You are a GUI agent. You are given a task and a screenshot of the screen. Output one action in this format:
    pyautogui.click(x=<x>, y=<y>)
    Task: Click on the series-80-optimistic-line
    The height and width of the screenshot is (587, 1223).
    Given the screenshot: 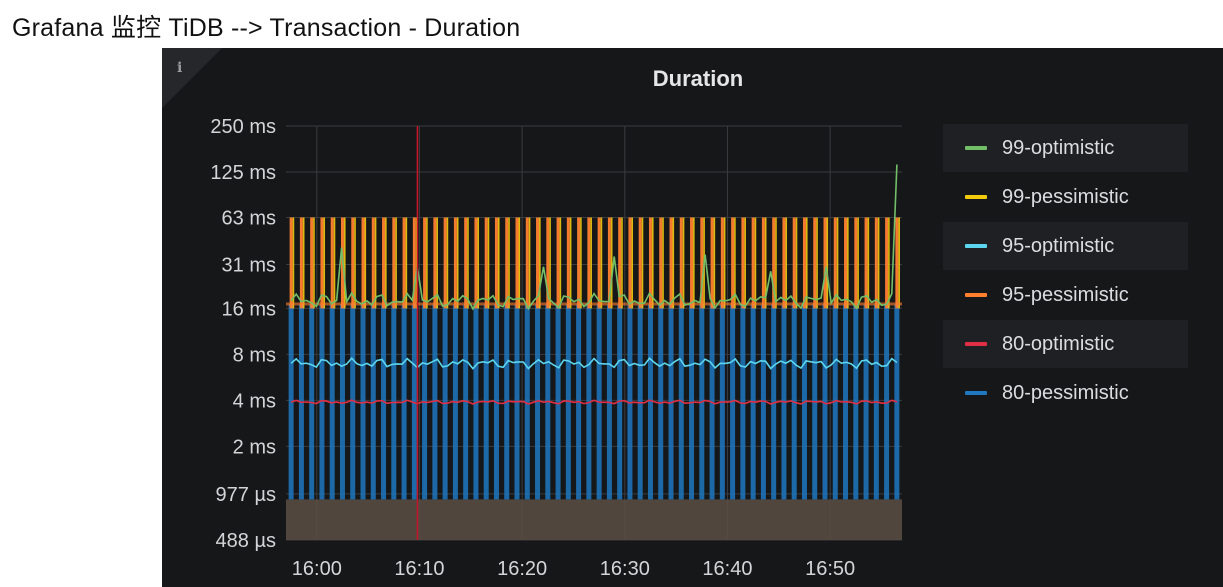 What is the action you would take?
    pyautogui.click(x=594, y=402)
    